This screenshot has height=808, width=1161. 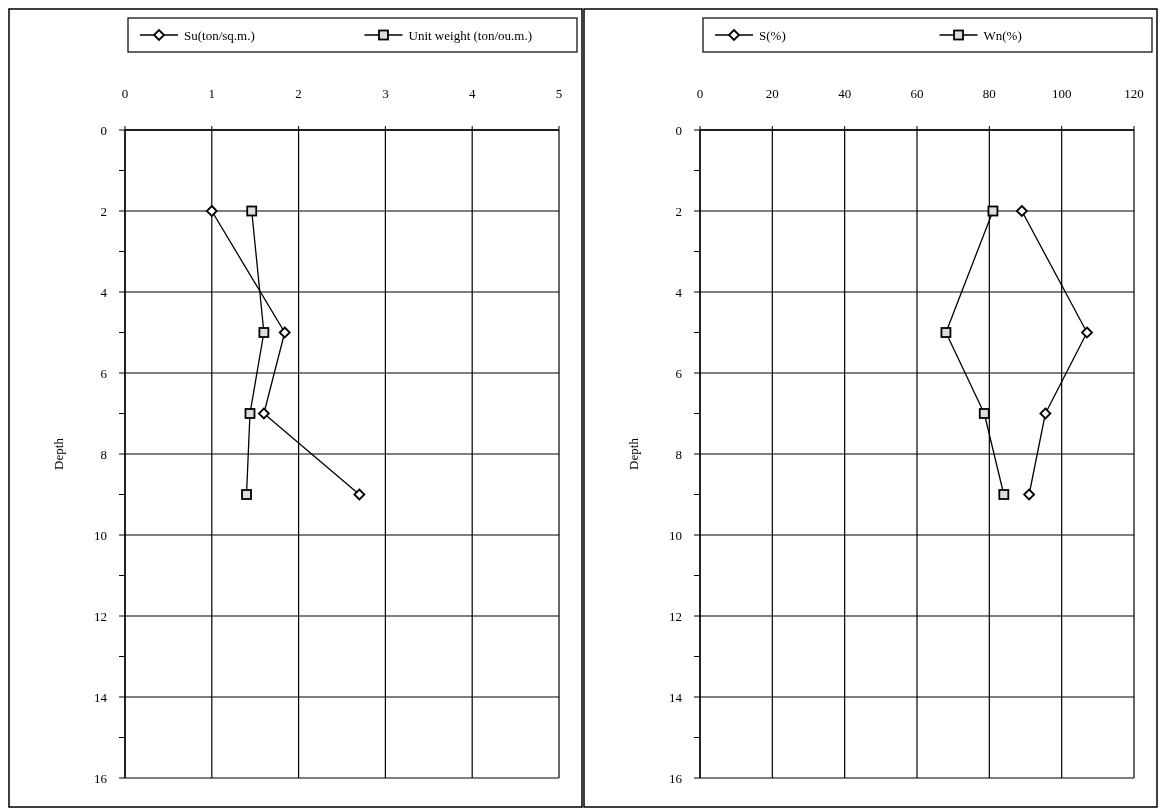 What do you see at coordinates (212, 93) in the screenshot?
I see `x-tick-label: 1` at bounding box center [212, 93].